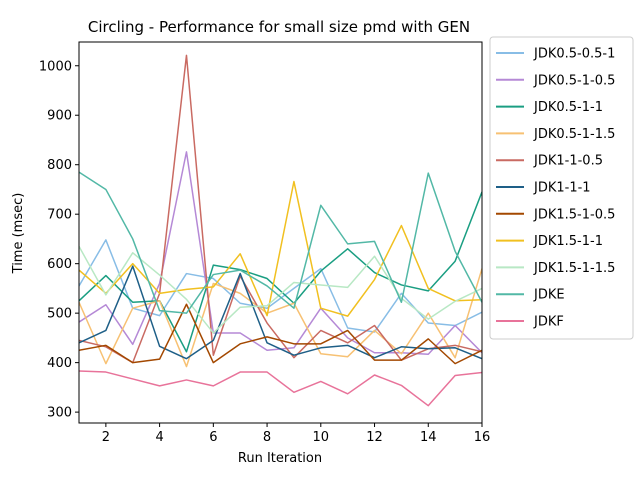 The image size is (640, 480). I want to click on legend-label: JDK1.5-1-1.5, so click(574, 268).